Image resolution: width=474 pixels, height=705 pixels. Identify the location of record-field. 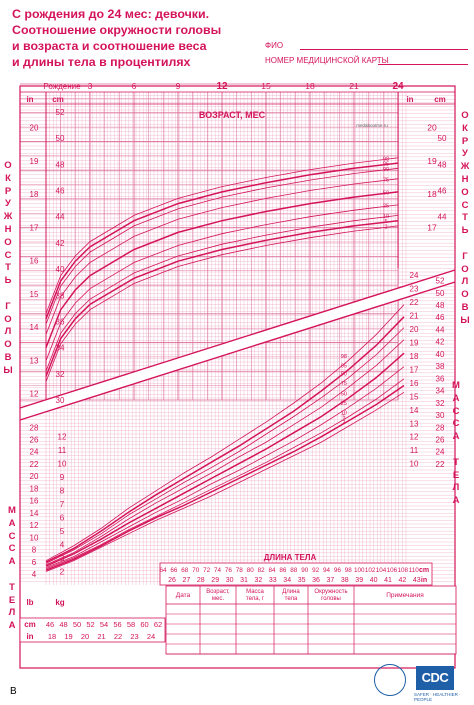
(423, 64).